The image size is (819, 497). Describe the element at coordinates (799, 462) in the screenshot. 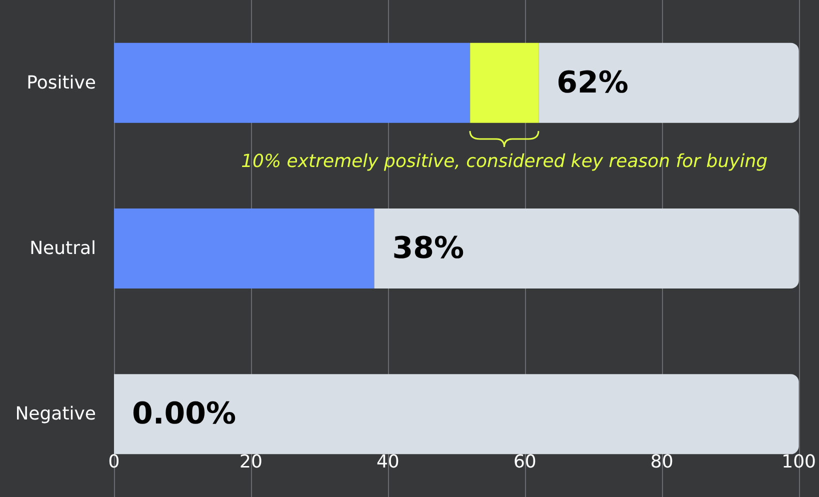

I see `x-tick-label: 100` at that location.